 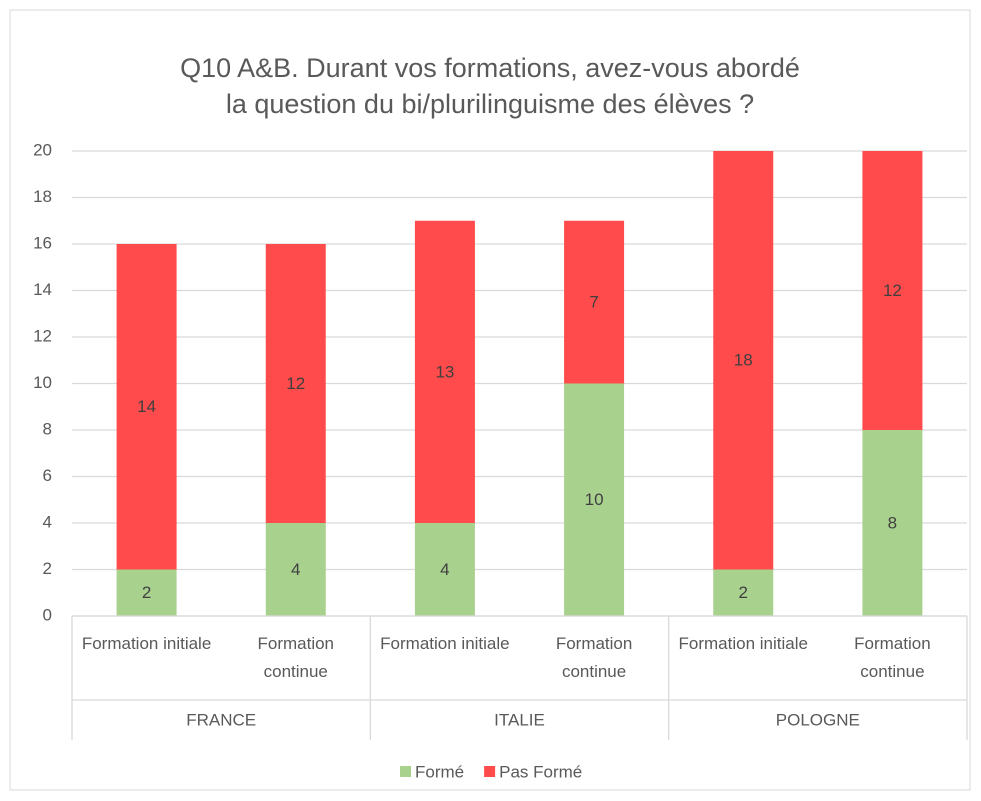 I want to click on data-label: 18, so click(x=743, y=360).